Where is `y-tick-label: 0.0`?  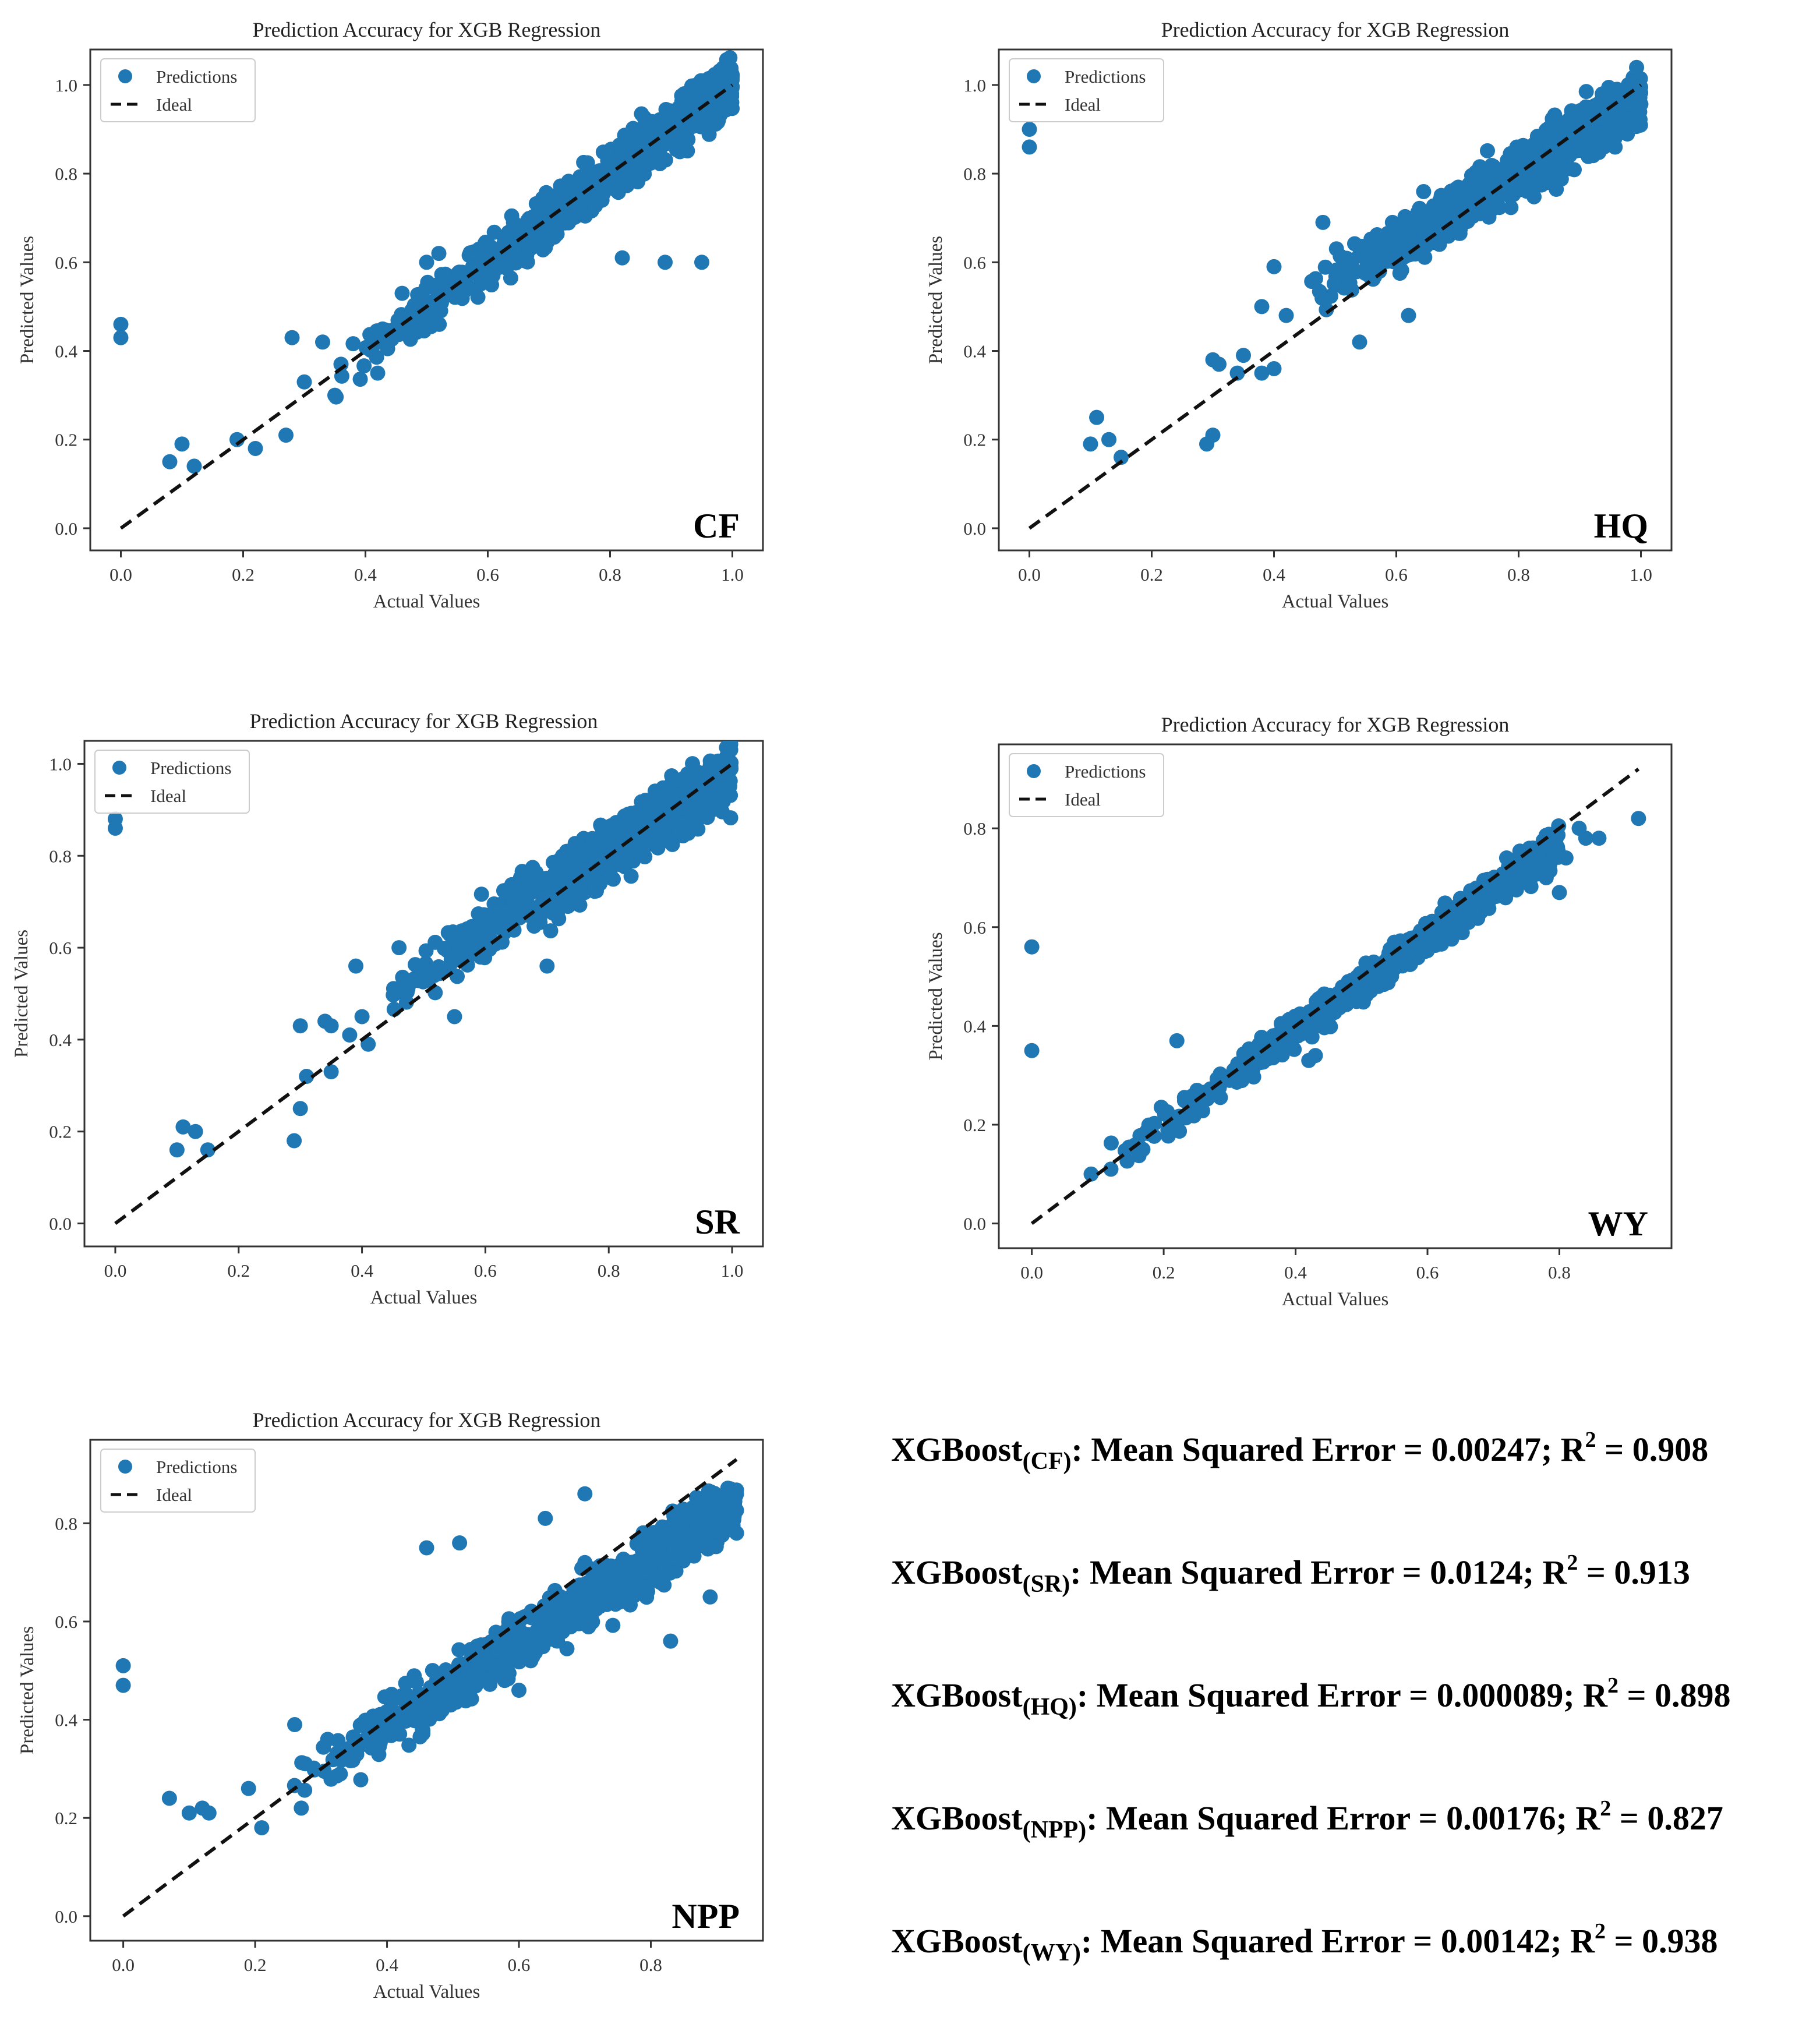
y-tick-label: 0.0 is located at coordinates (60, 1224).